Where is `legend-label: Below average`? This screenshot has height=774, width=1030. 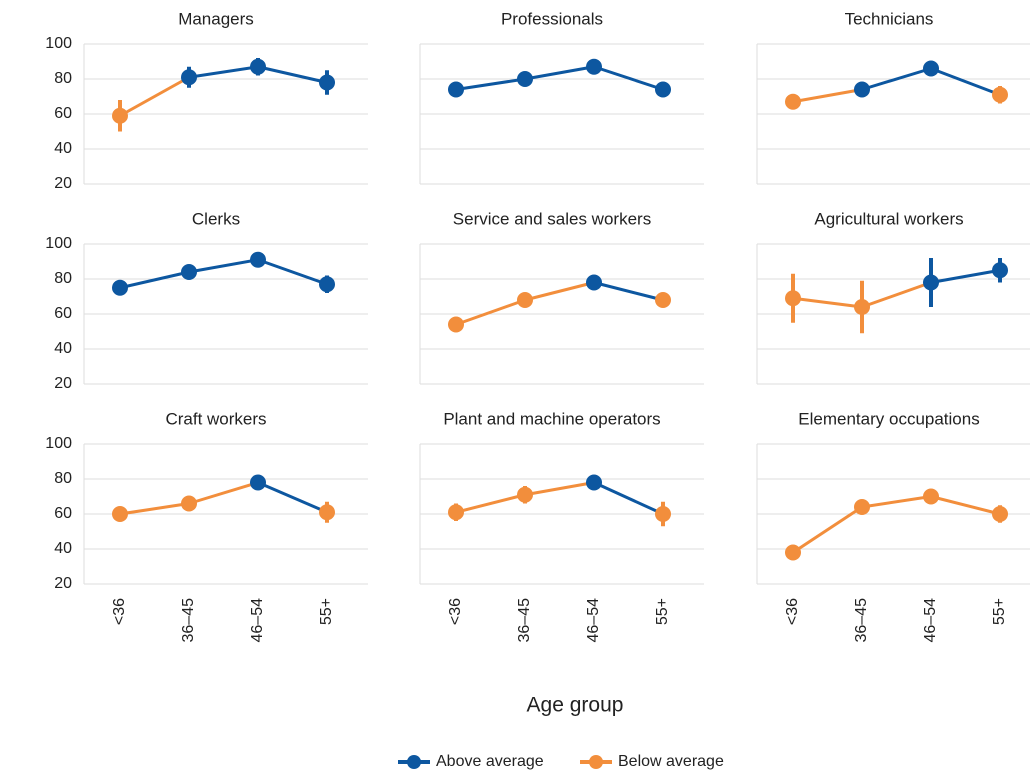 legend-label: Below average is located at coordinates (671, 761).